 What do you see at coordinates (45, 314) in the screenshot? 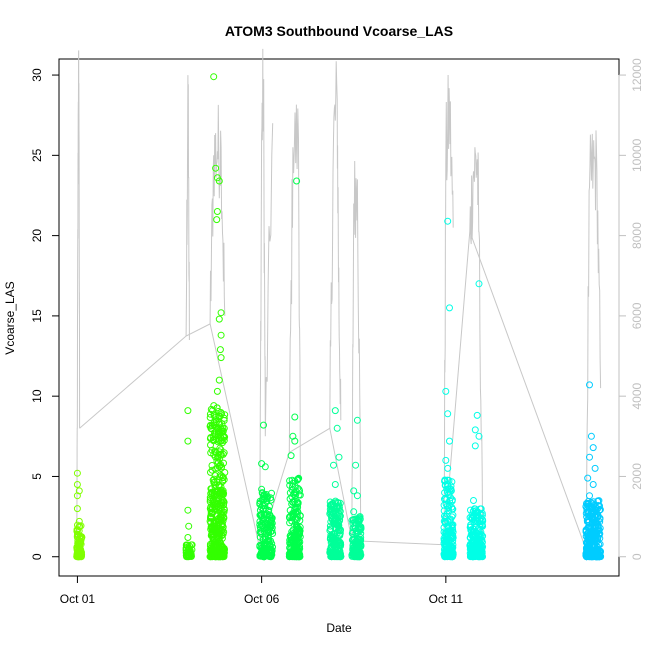
I see `y-axis: 0 5 10 15 20 25 30` at bounding box center [45, 314].